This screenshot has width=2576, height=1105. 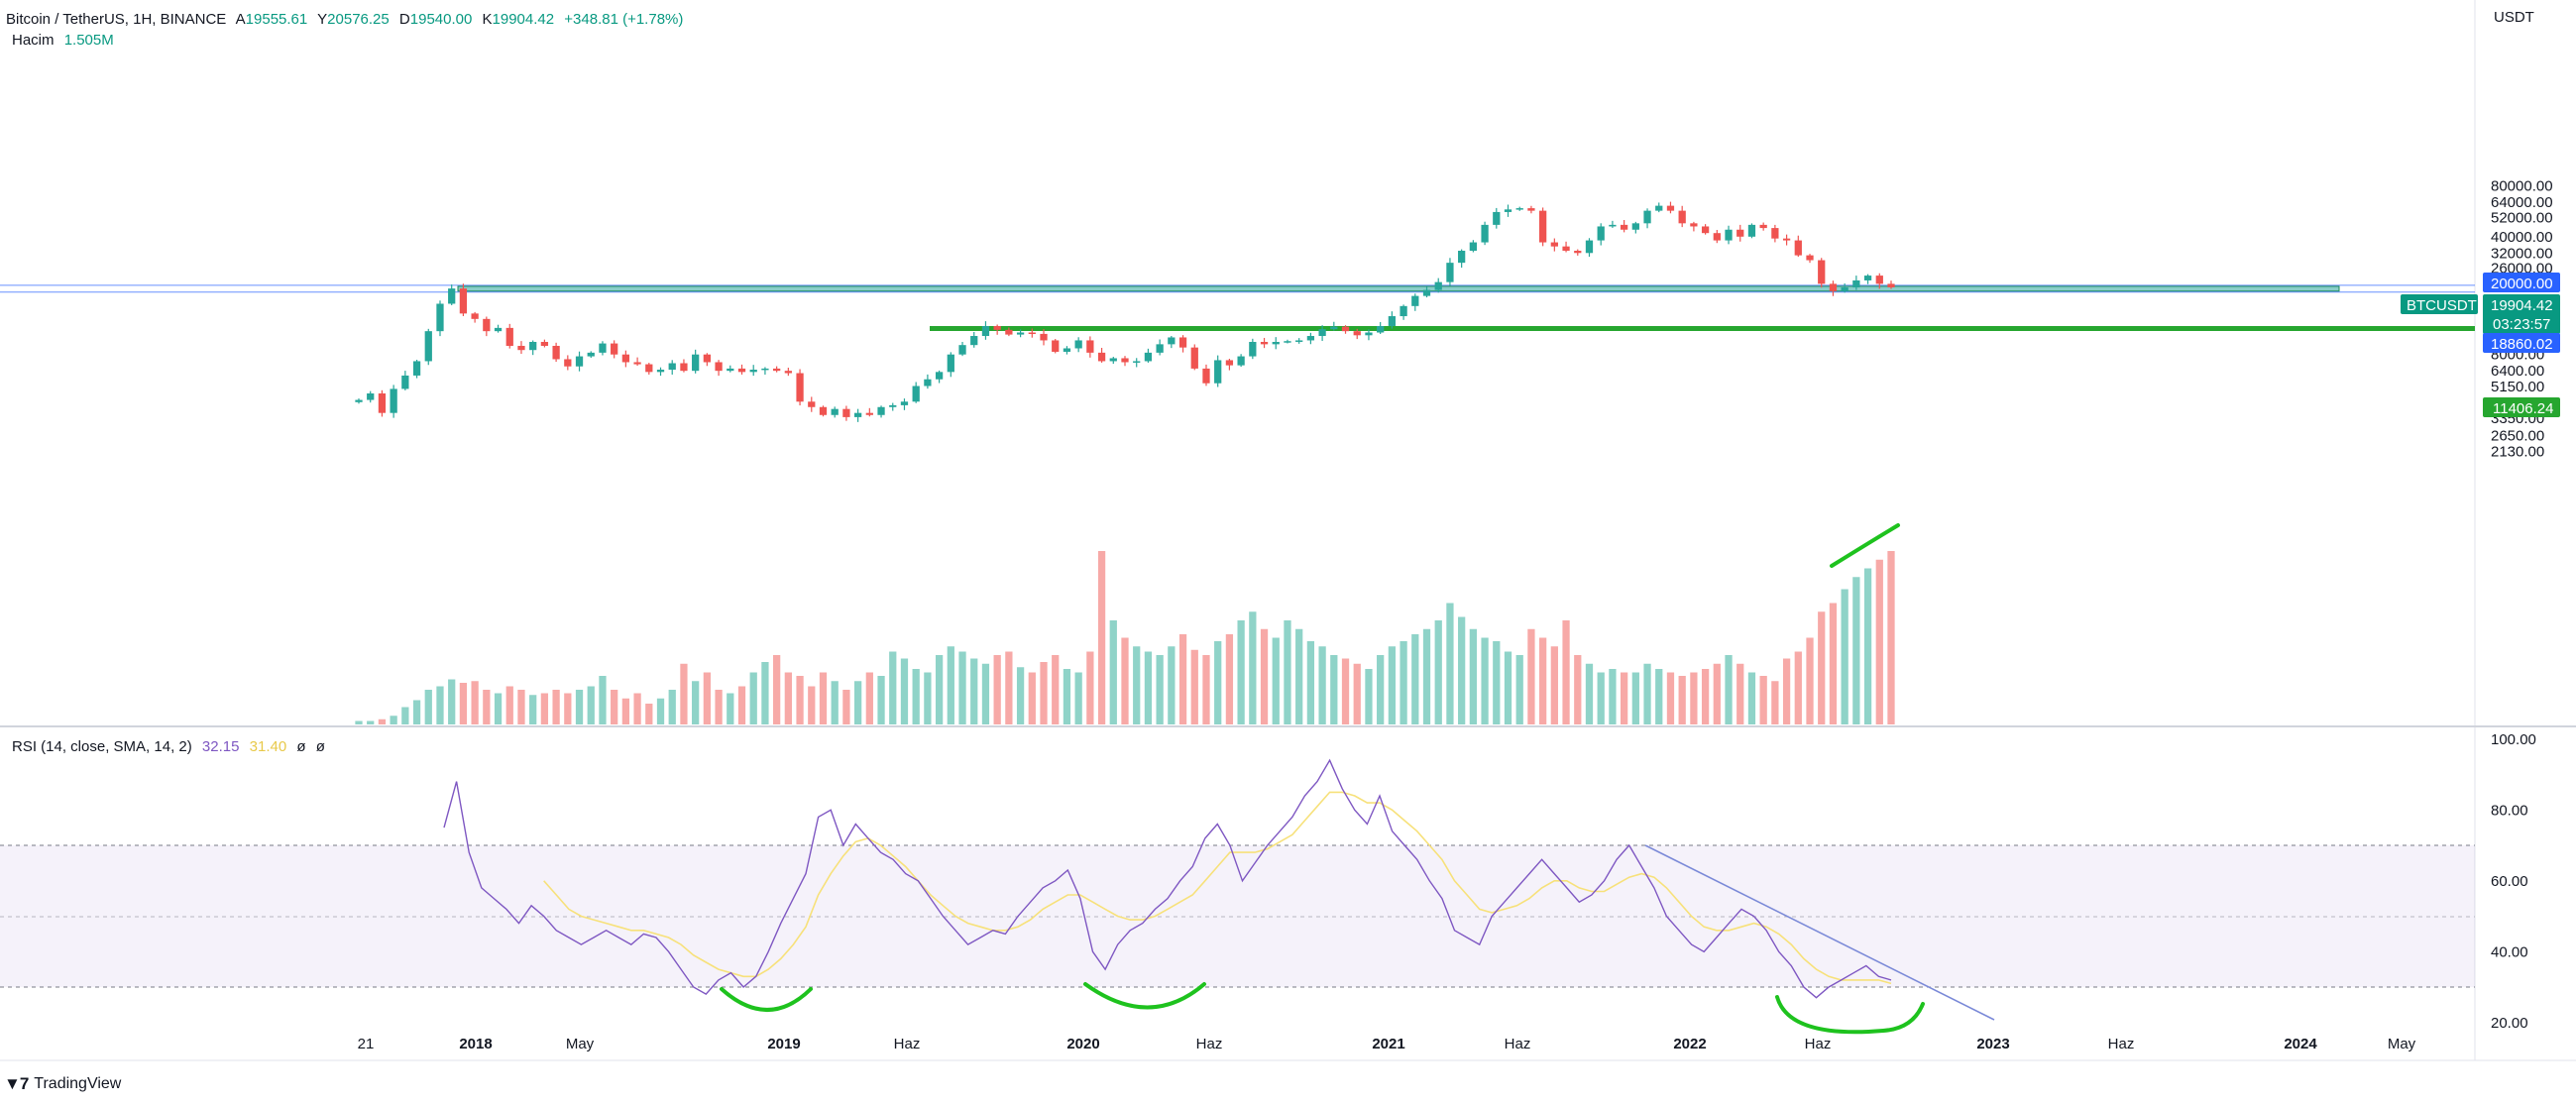 I want to click on rsi-label: RSI (14, close, SMA, 14, 2), so click(x=102, y=746).